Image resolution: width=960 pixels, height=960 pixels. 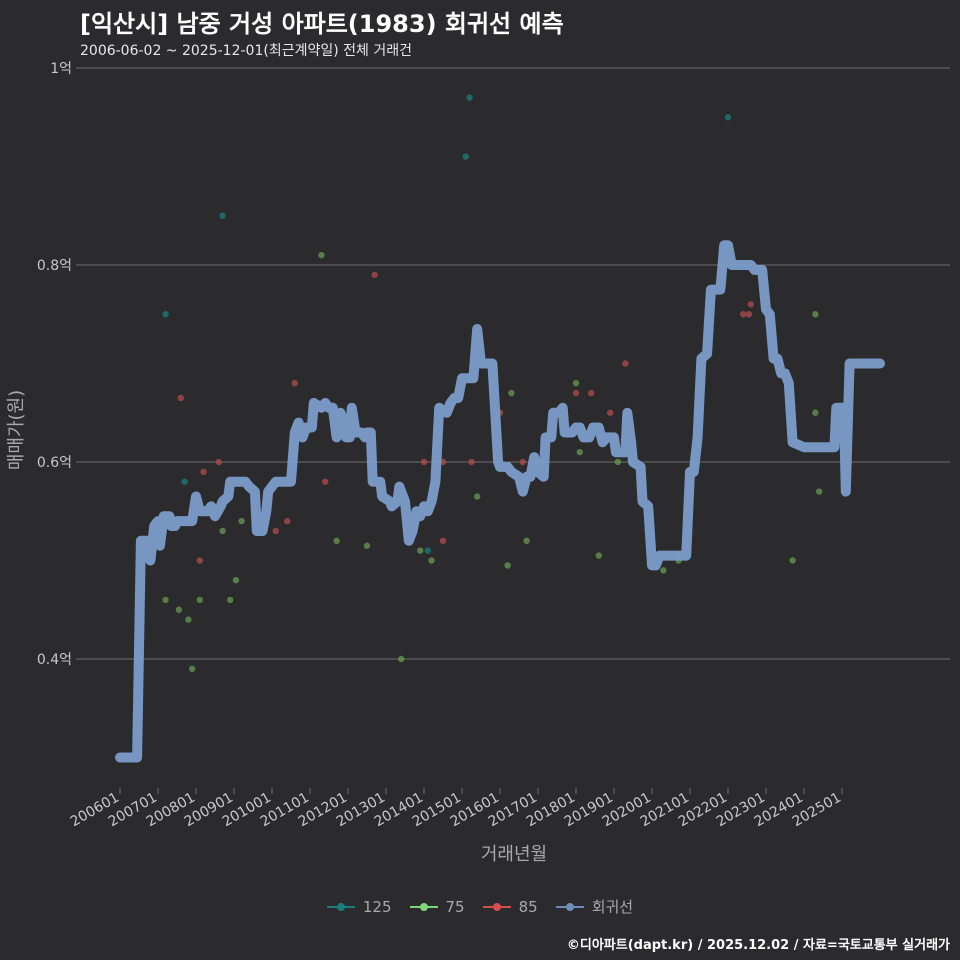 I want to click on legend: 125 75 85 회귀선, so click(x=480, y=906).